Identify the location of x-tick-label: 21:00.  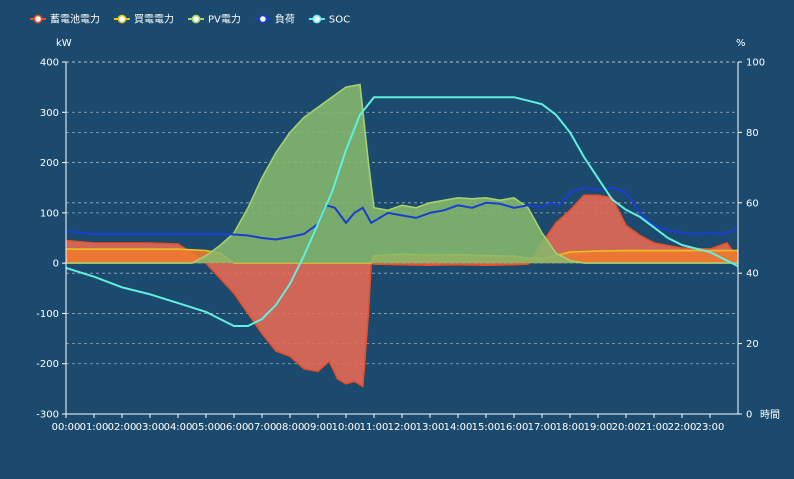
(654, 427).